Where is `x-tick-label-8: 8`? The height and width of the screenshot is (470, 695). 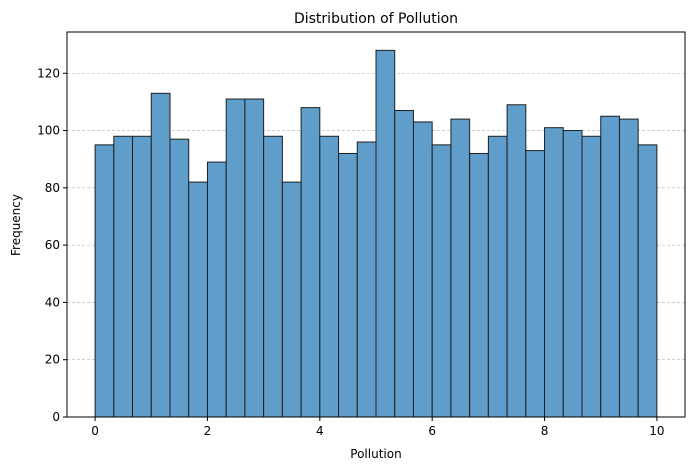 x-tick-label-8: 8 is located at coordinates (545, 431).